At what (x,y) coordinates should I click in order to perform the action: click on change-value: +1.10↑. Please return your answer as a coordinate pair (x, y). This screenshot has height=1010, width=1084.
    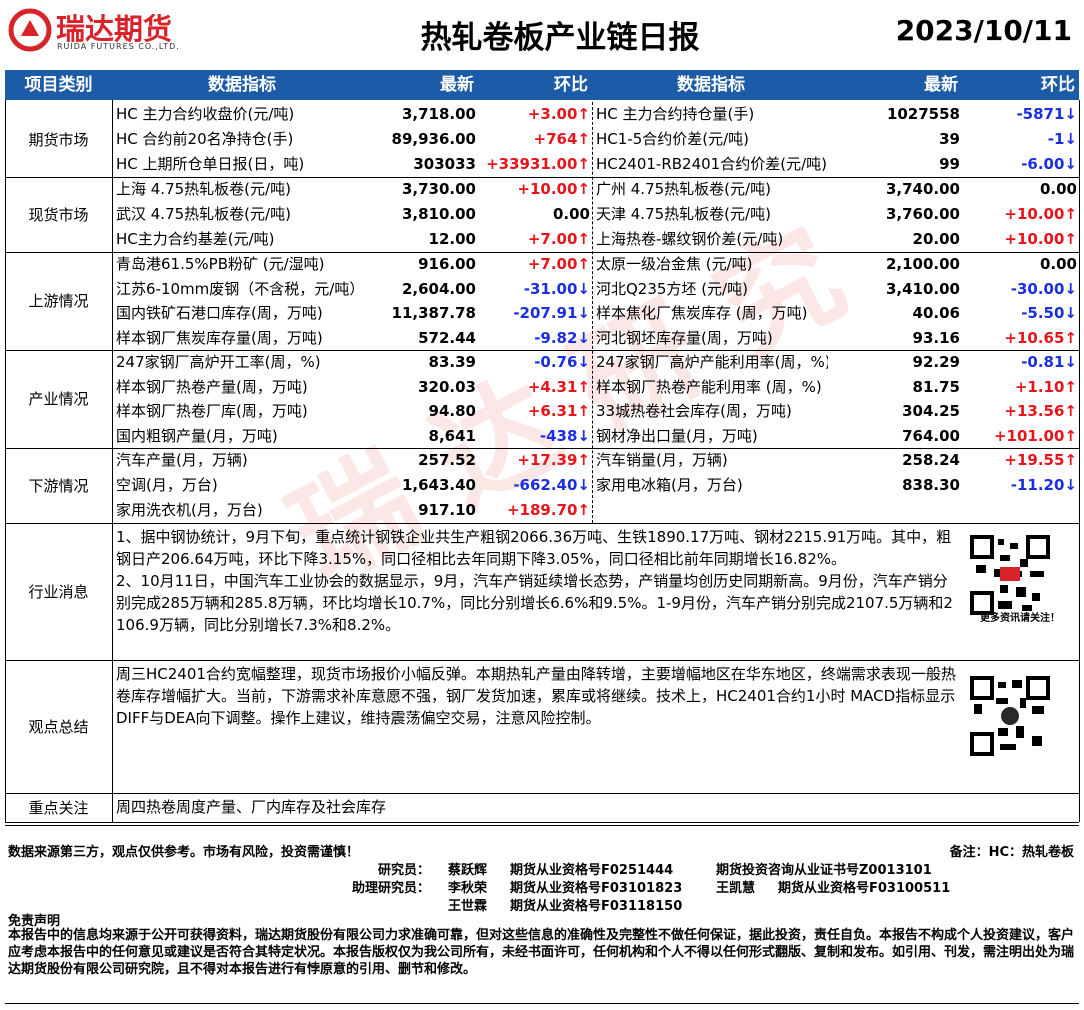
    Looking at the image, I should click on (1045, 386).